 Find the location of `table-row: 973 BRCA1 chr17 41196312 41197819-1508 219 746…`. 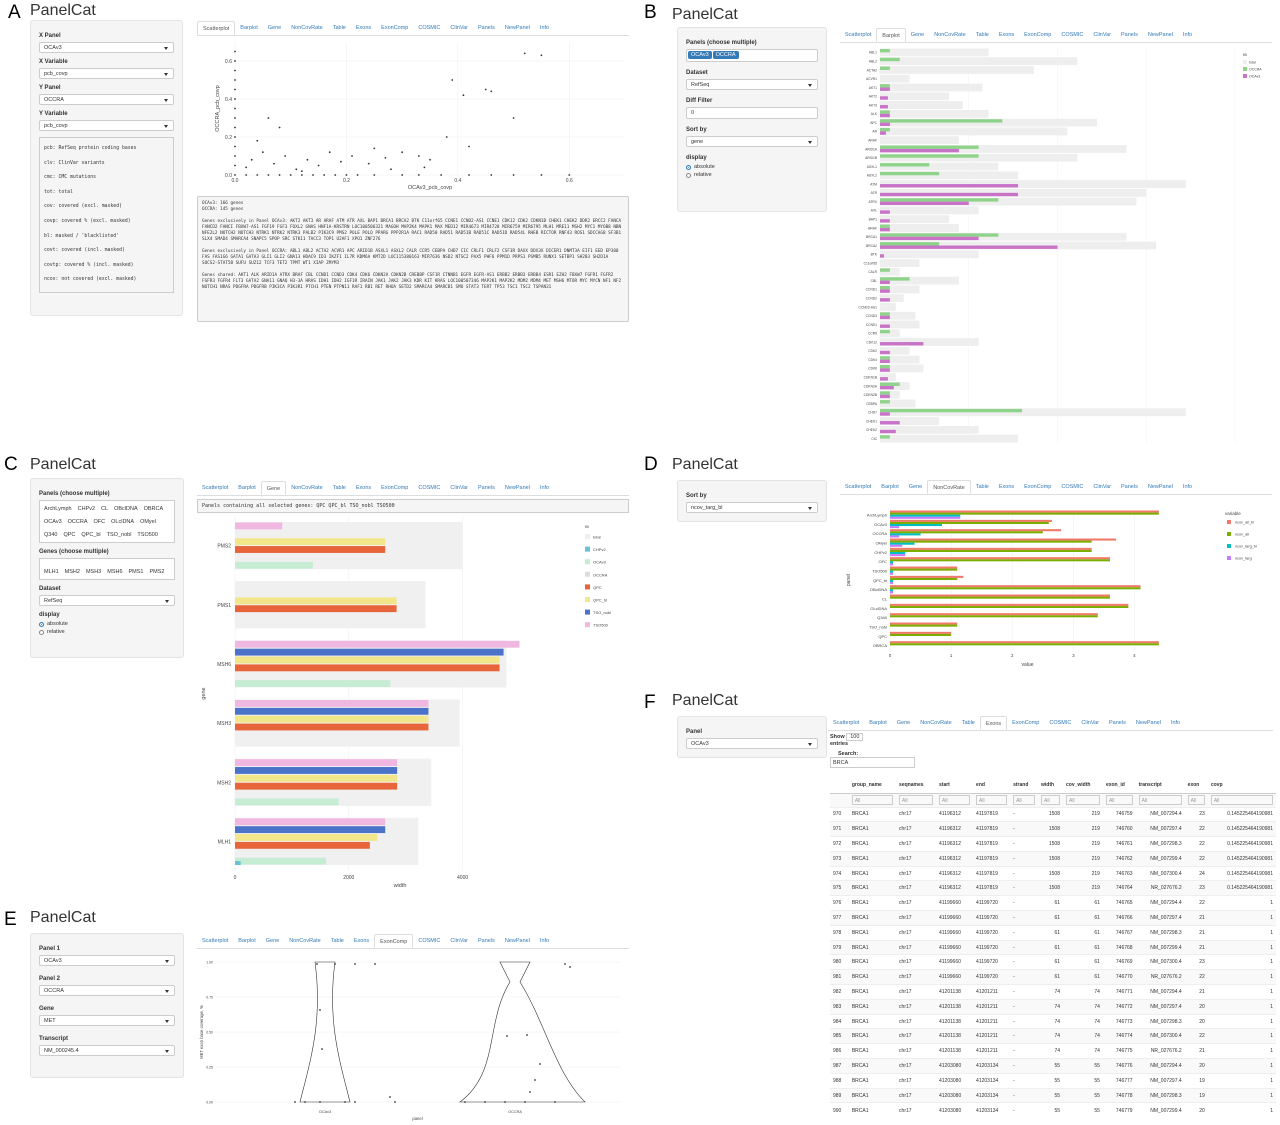

table-row: 973 BRCA1 chr17 41196312 41197819-1508 219 746… is located at coordinates (1053, 858).